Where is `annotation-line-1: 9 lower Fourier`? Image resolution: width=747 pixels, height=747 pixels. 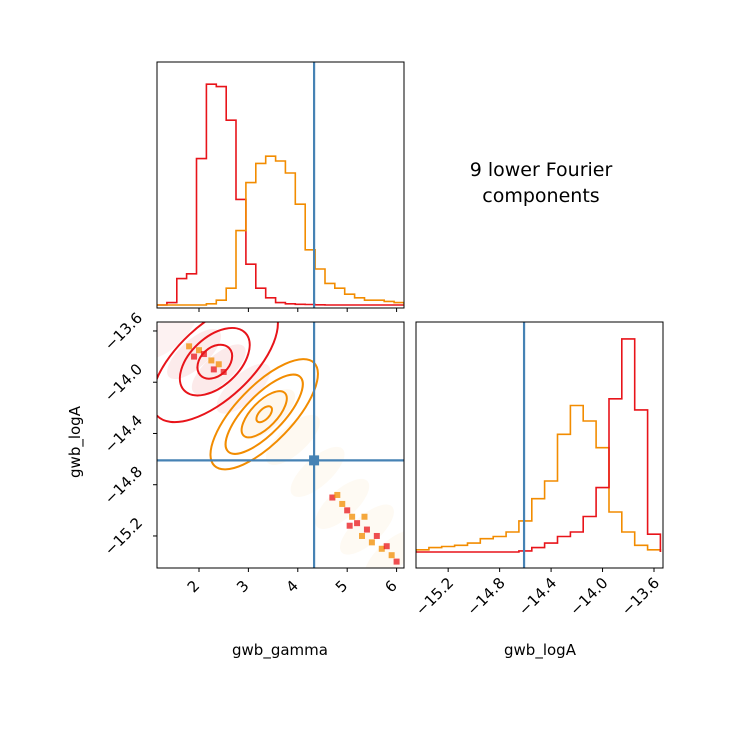
annotation-line-1: 9 lower Fourier is located at coordinates (541, 170).